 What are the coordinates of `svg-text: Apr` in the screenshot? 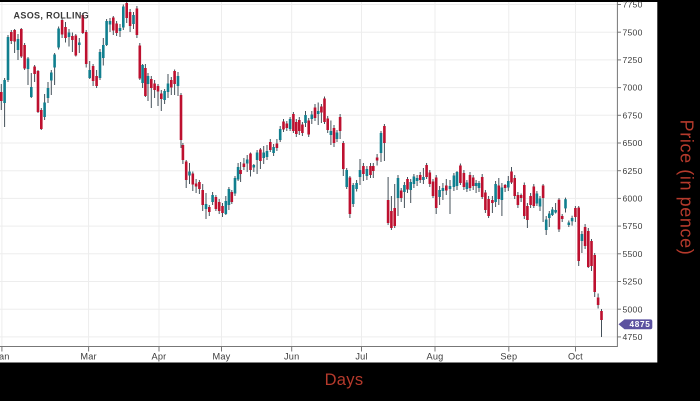 It's located at (159, 357).